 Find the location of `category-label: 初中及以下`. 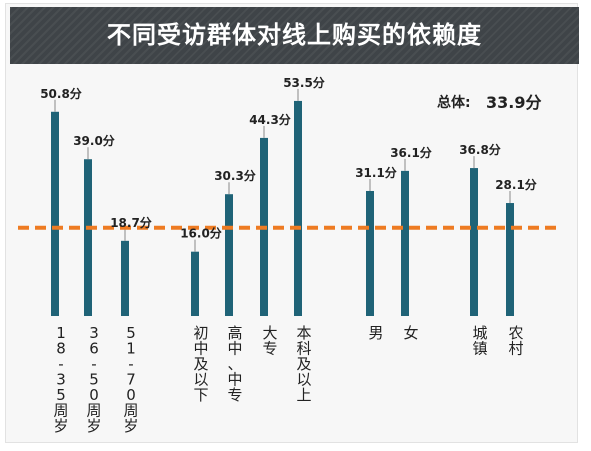

category-label: 初中及以下 is located at coordinates (200, 364).